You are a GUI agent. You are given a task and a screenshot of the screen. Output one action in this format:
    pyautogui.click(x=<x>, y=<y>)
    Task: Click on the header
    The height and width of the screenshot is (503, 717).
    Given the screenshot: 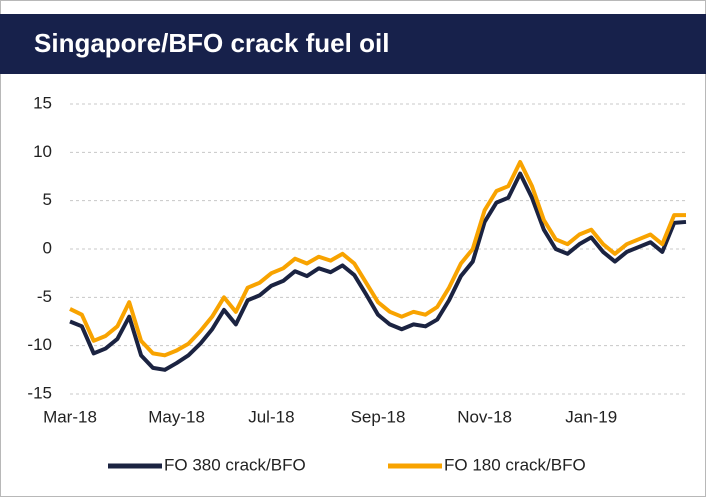 What is the action you would take?
    pyautogui.click(x=353, y=44)
    